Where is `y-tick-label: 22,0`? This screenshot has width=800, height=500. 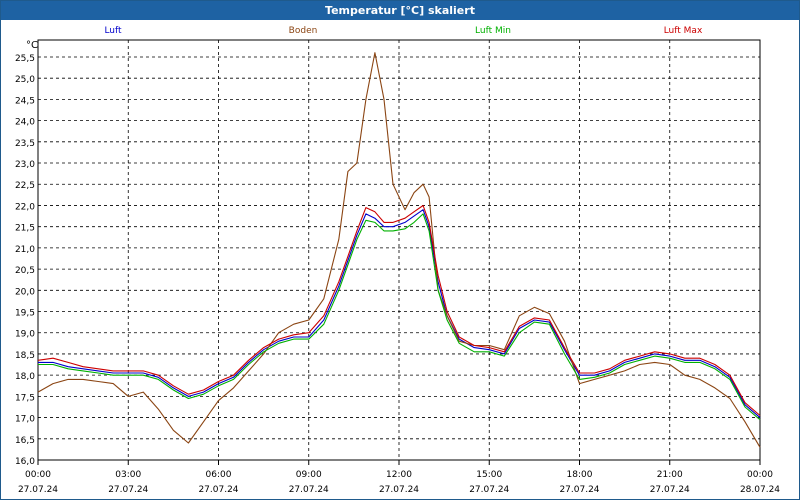 y-tick-label: 22,0 is located at coordinates (25, 207).